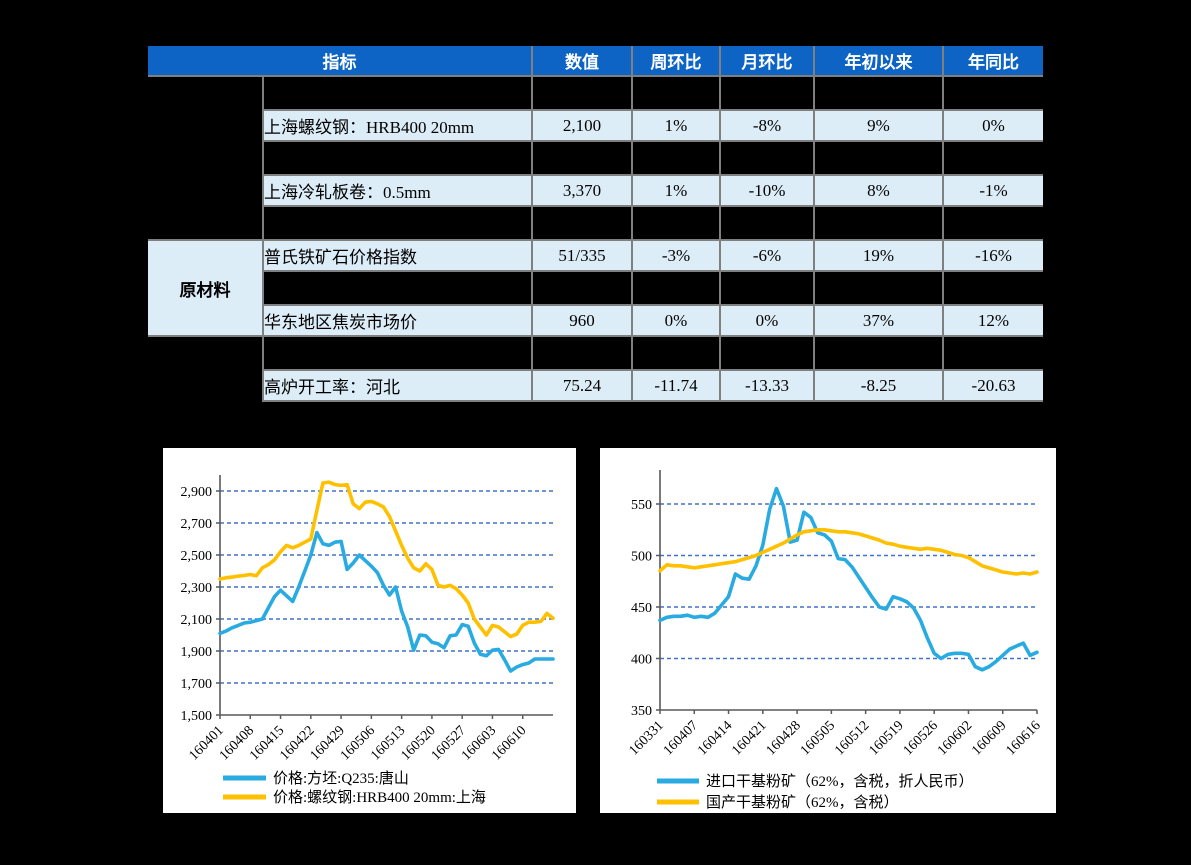 This screenshot has height=865, width=1191. I want to click on x-tick-label: 160526, so click(921, 738).